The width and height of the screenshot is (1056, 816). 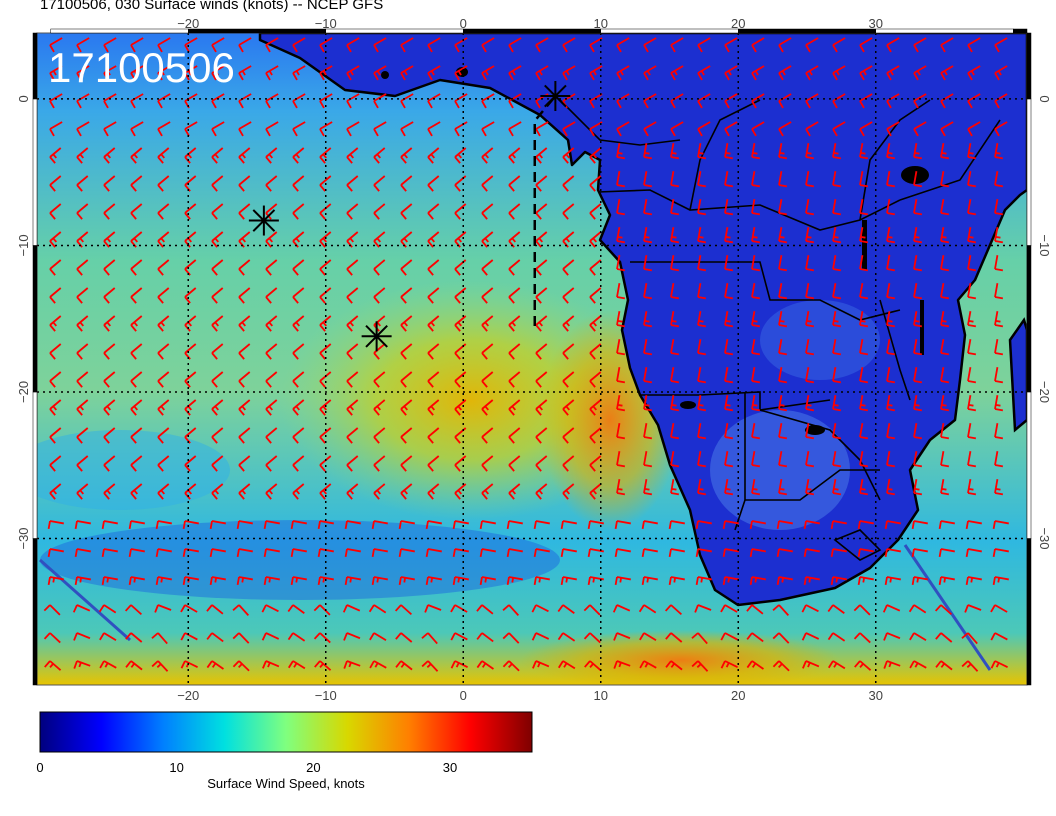 I want to click on wind-front-line, so click(x=85, y=600).